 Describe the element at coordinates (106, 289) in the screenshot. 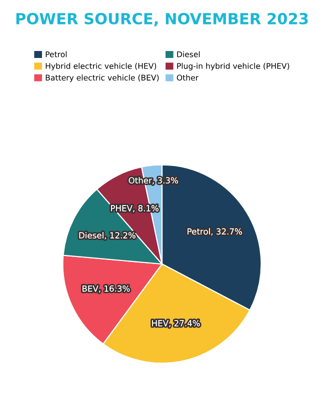

I see `data-label: BEV, 16.3%` at that location.